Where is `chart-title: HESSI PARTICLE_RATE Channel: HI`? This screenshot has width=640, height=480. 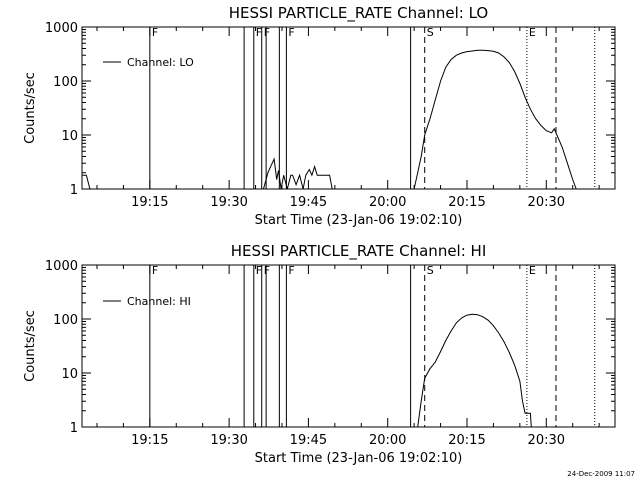
chart-title: HESSI PARTICLE_RATE Channel: HI is located at coordinates (359, 251).